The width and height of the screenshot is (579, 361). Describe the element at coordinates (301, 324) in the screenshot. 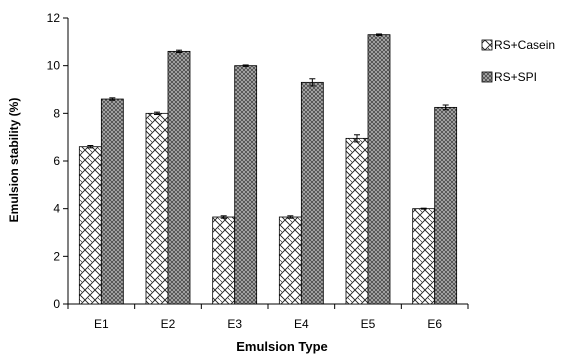

I see `x-tick-label: E4` at that location.